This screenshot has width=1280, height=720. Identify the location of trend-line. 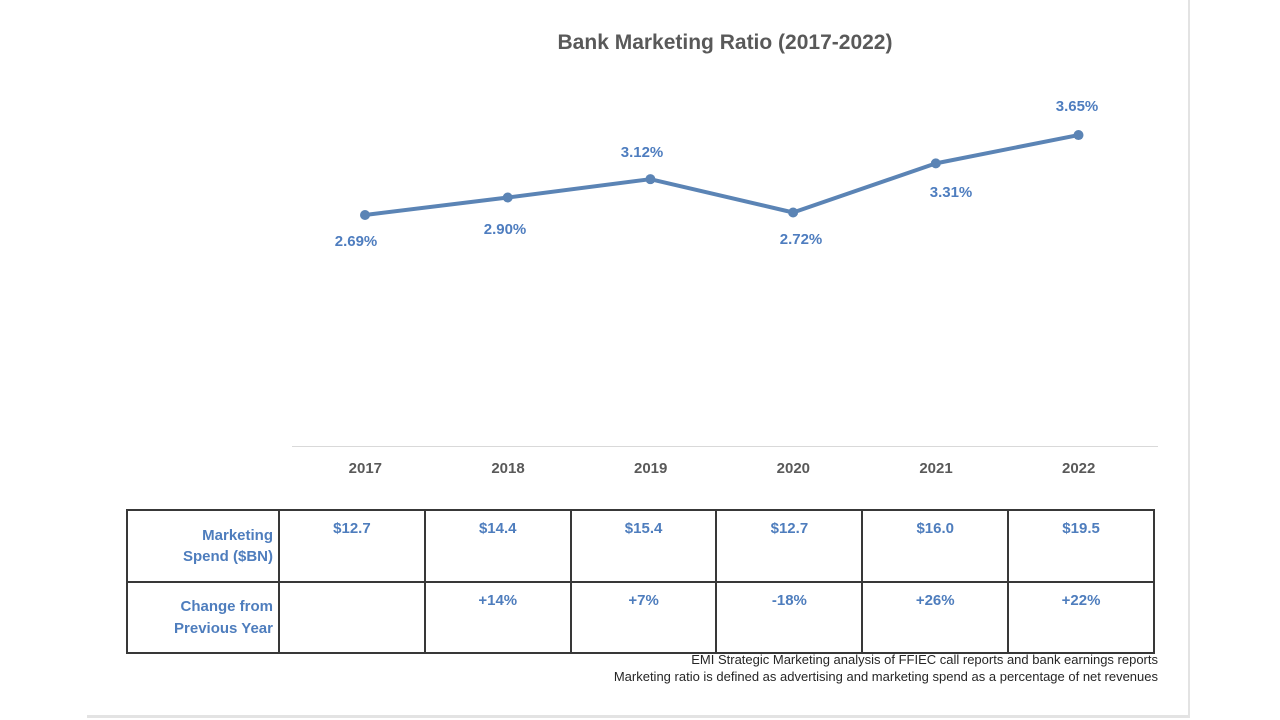
(722, 175).